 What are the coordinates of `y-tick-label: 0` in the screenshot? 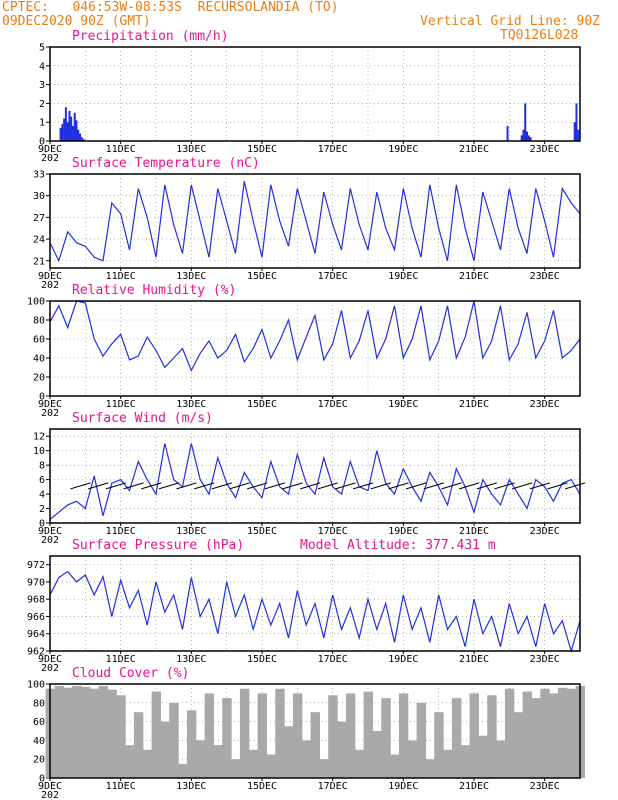 It's located at (42, 142).